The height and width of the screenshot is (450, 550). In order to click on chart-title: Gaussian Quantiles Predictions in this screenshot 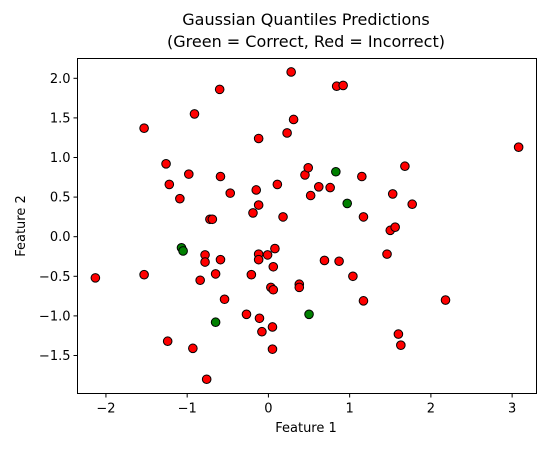, I will do `click(305, 19)`.